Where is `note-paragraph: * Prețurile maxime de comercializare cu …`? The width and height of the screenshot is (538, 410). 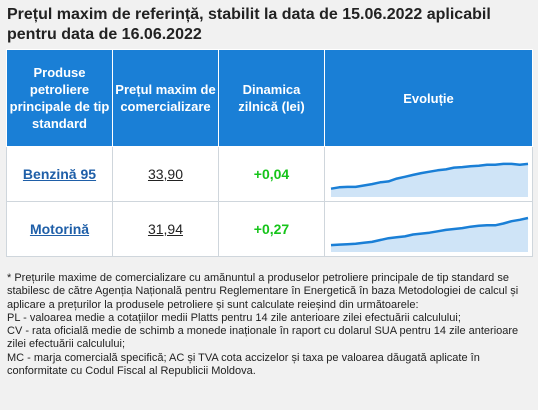 note-paragraph: * Prețurile maxime de comercializare cu … is located at coordinates (263, 291).